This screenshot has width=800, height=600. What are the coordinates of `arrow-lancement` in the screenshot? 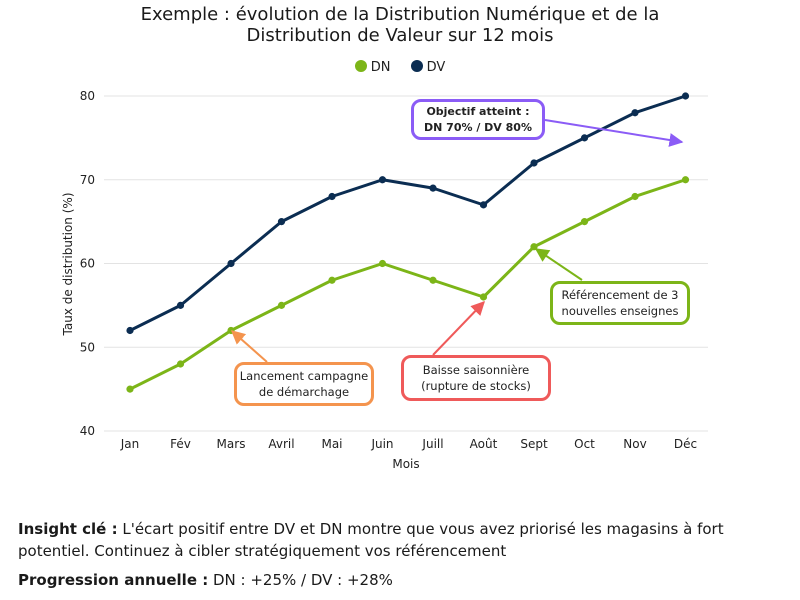 It's located at (249, 346).